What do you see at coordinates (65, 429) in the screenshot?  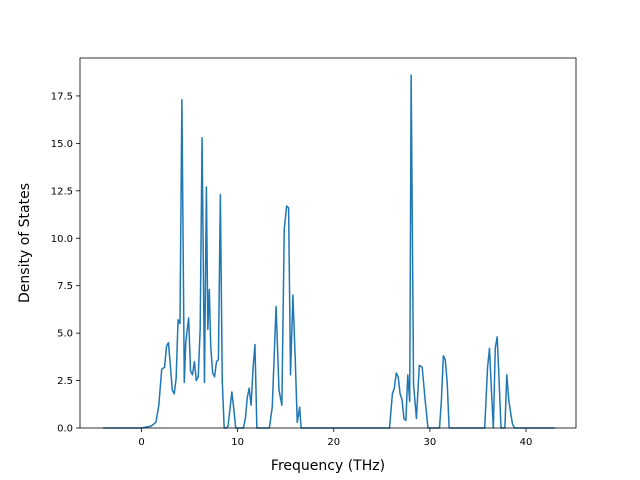 I see `y-tick-label: 0.0` at bounding box center [65, 429].